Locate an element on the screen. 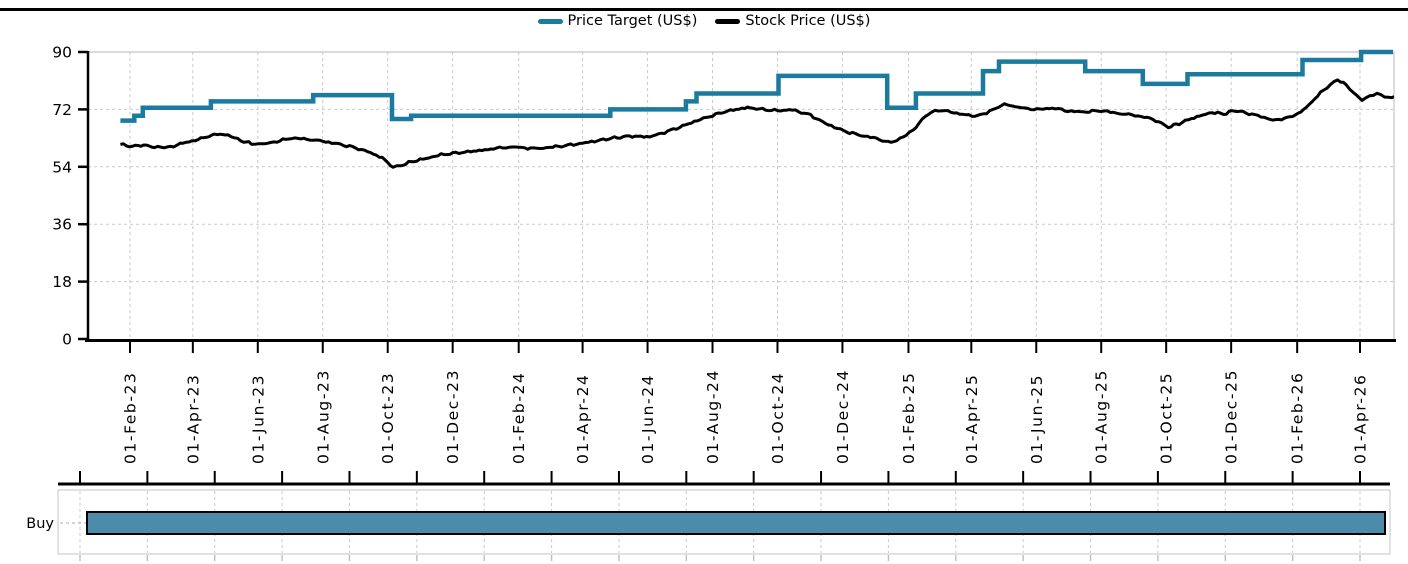  stock-price-swatch-icon is located at coordinates (728, 21).